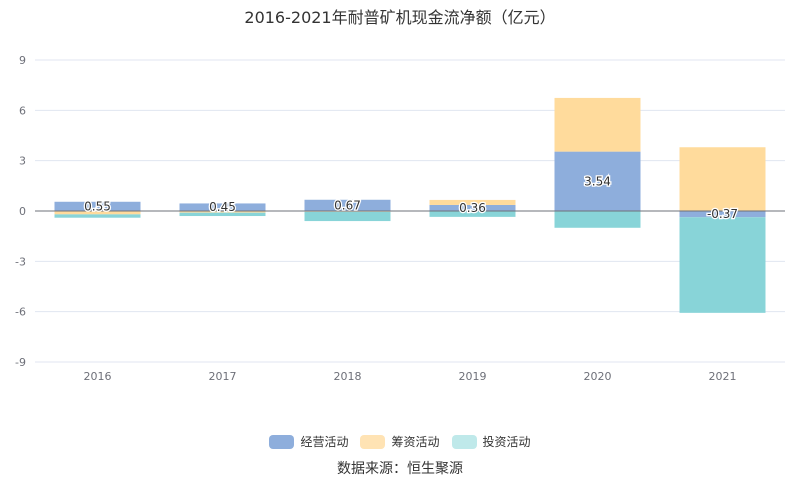  I want to click on legend-swatch-financing, so click(373, 441).